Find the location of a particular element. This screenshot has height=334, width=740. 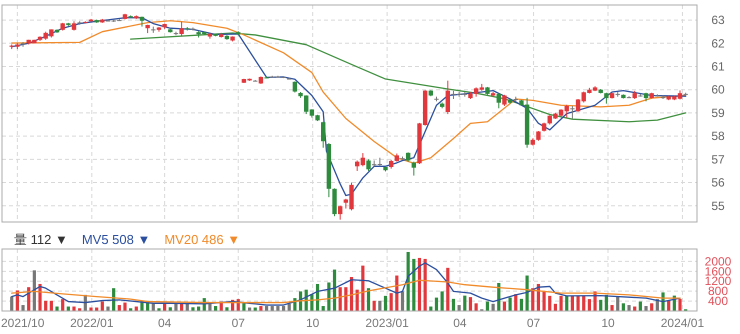

text: MV20 486 ▼ is located at coordinates (202, 239).